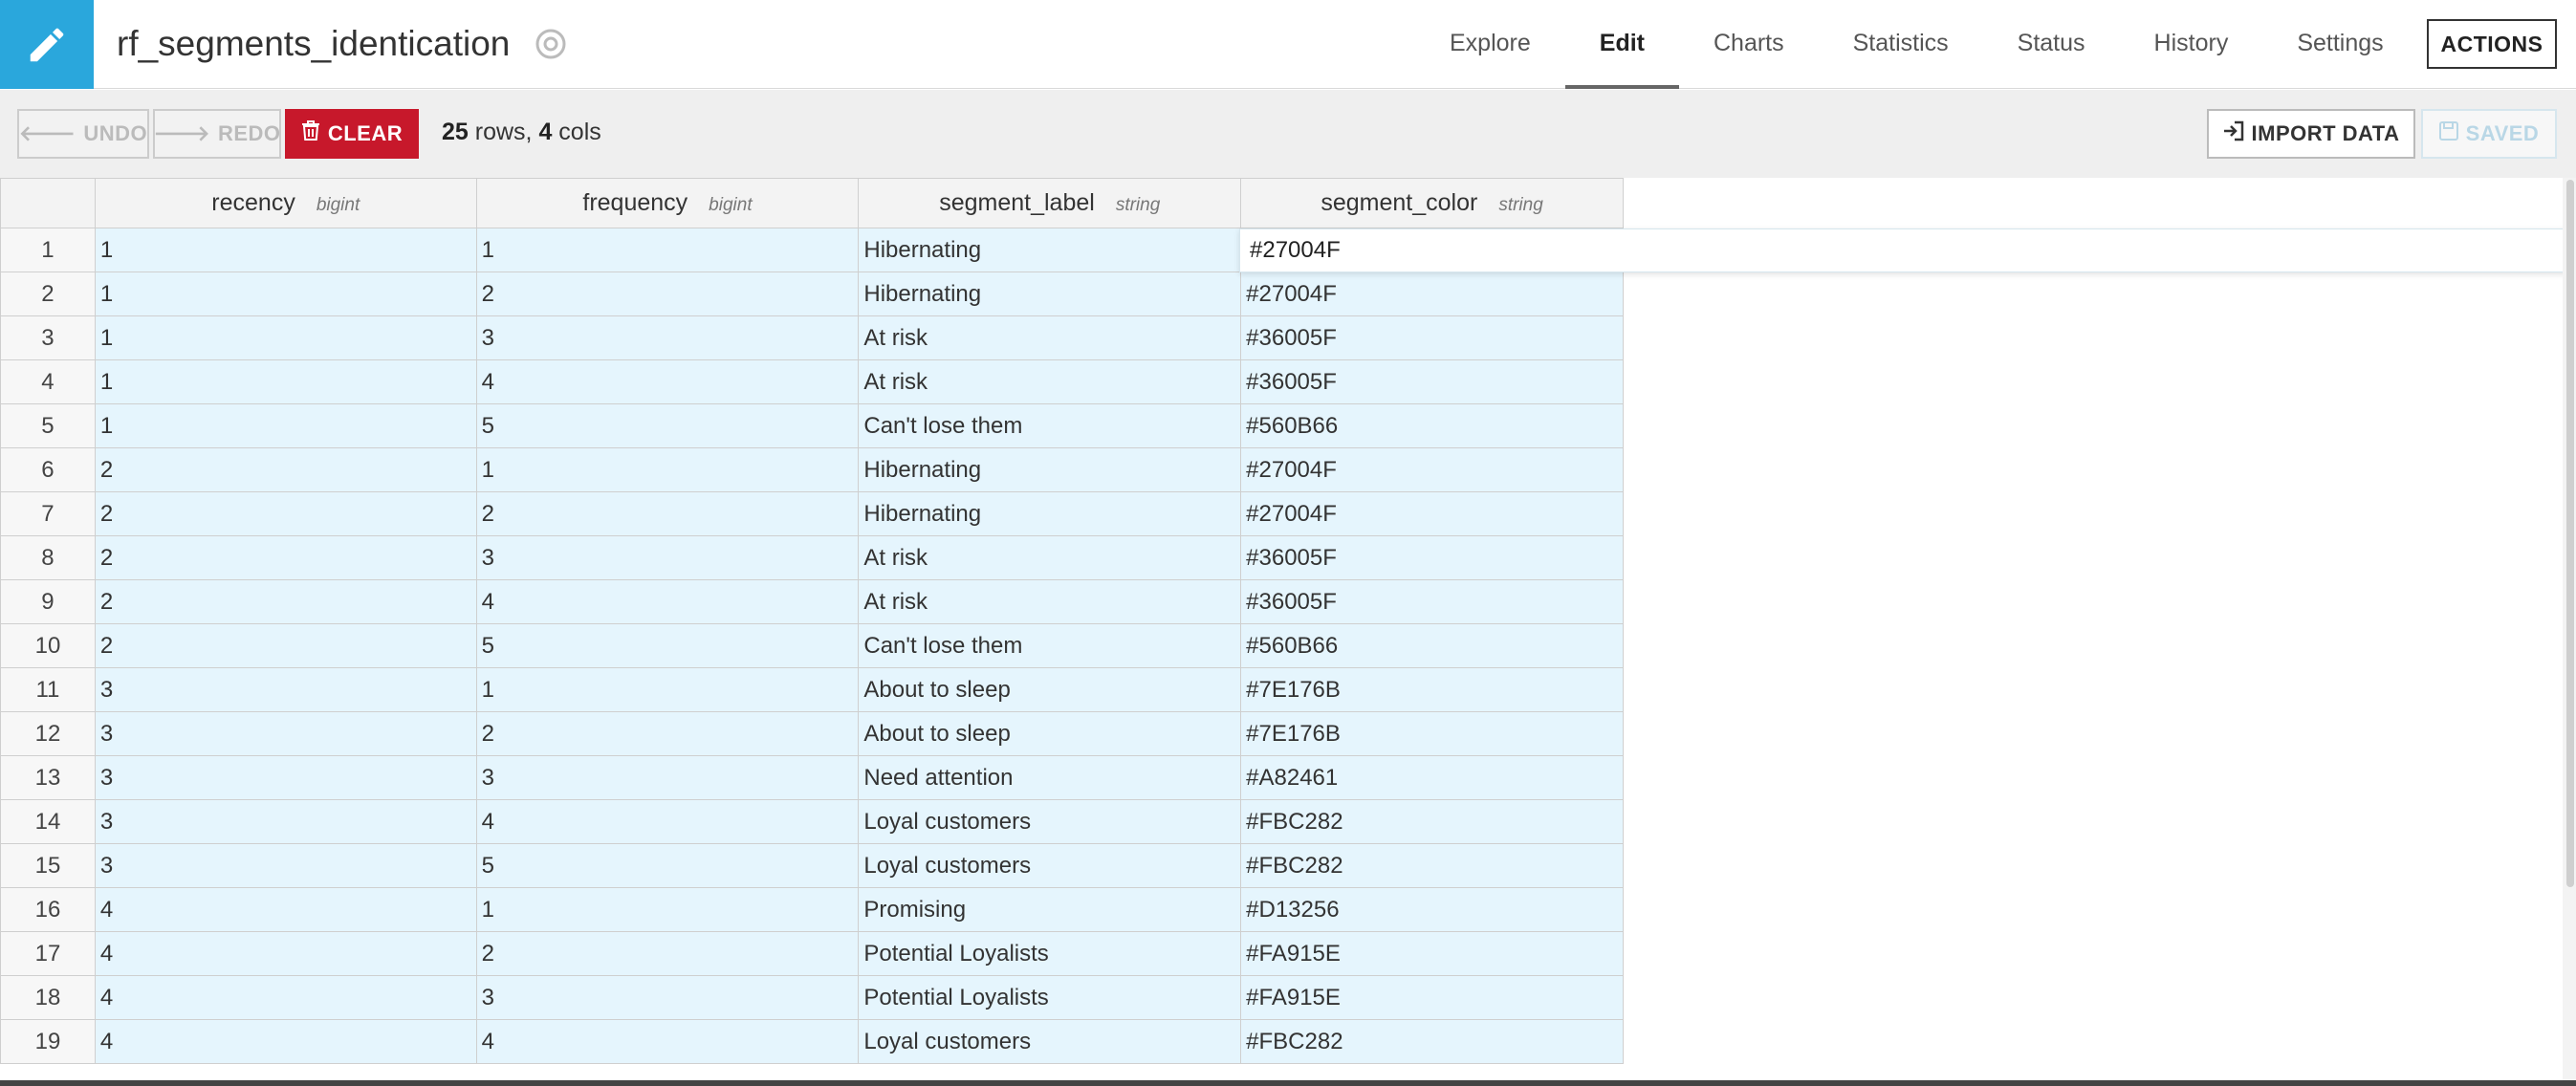 The height and width of the screenshot is (1086, 2576). Describe the element at coordinates (1432, 203) in the screenshot. I see `column-header-segment-color: segment_color string` at that location.